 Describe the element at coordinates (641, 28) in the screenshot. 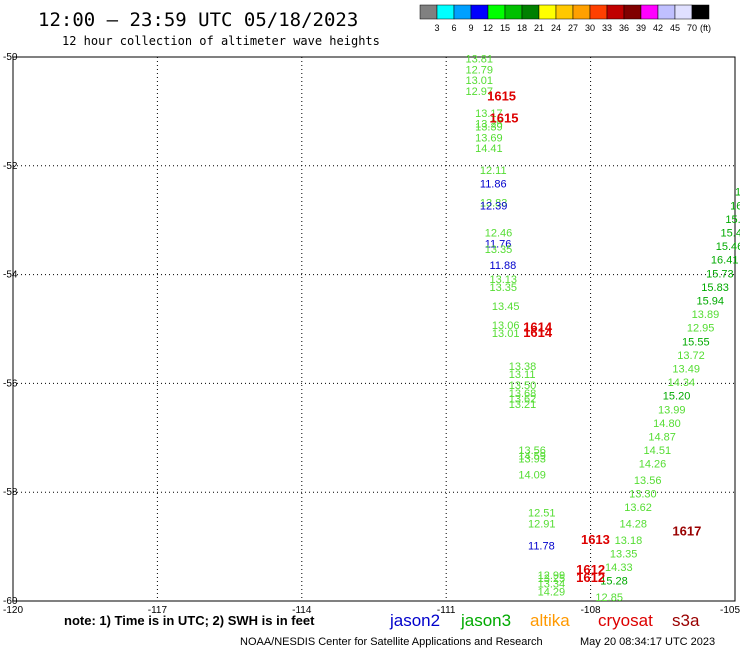

I see `scale-label: 39` at that location.